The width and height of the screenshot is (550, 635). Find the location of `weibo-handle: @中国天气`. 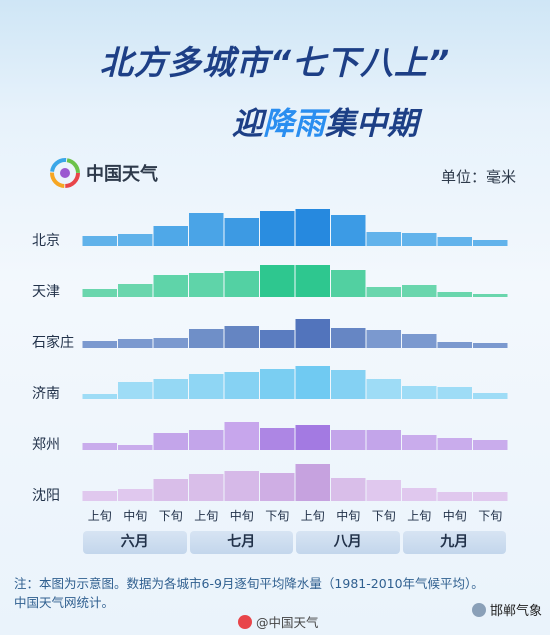

weibo-handle: @中国天气 is located at coordinates (287, 622).